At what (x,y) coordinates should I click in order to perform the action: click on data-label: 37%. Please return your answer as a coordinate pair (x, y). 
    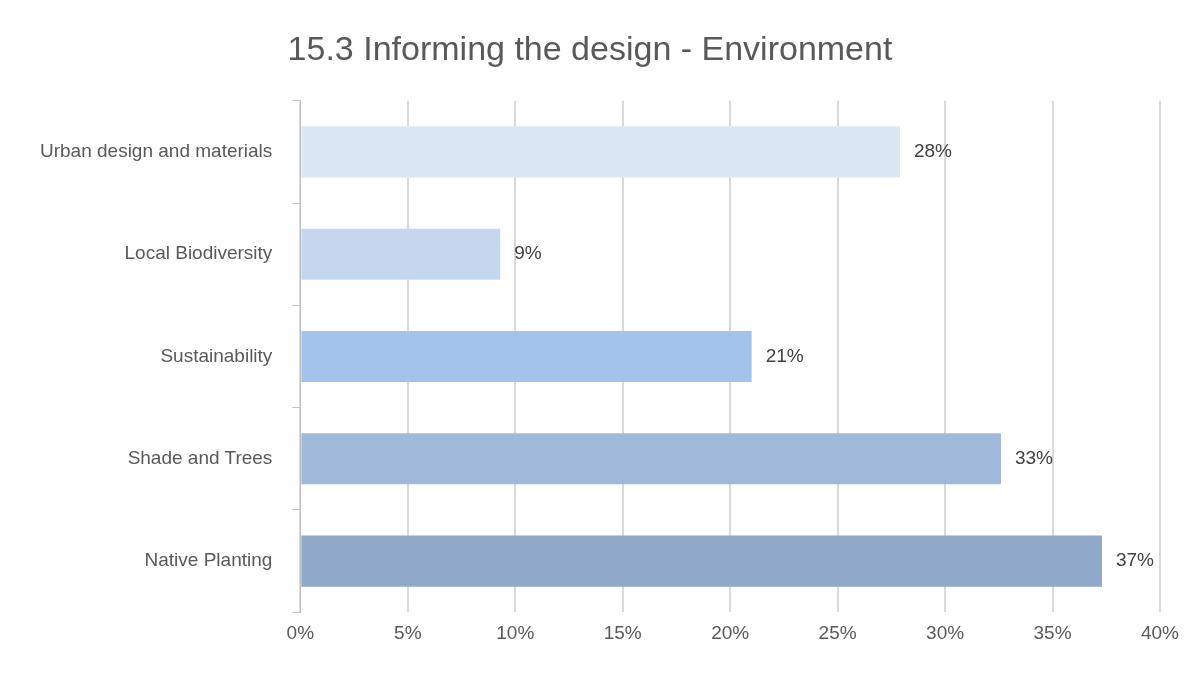
    Looking at the image, I should click on (1135, 560).